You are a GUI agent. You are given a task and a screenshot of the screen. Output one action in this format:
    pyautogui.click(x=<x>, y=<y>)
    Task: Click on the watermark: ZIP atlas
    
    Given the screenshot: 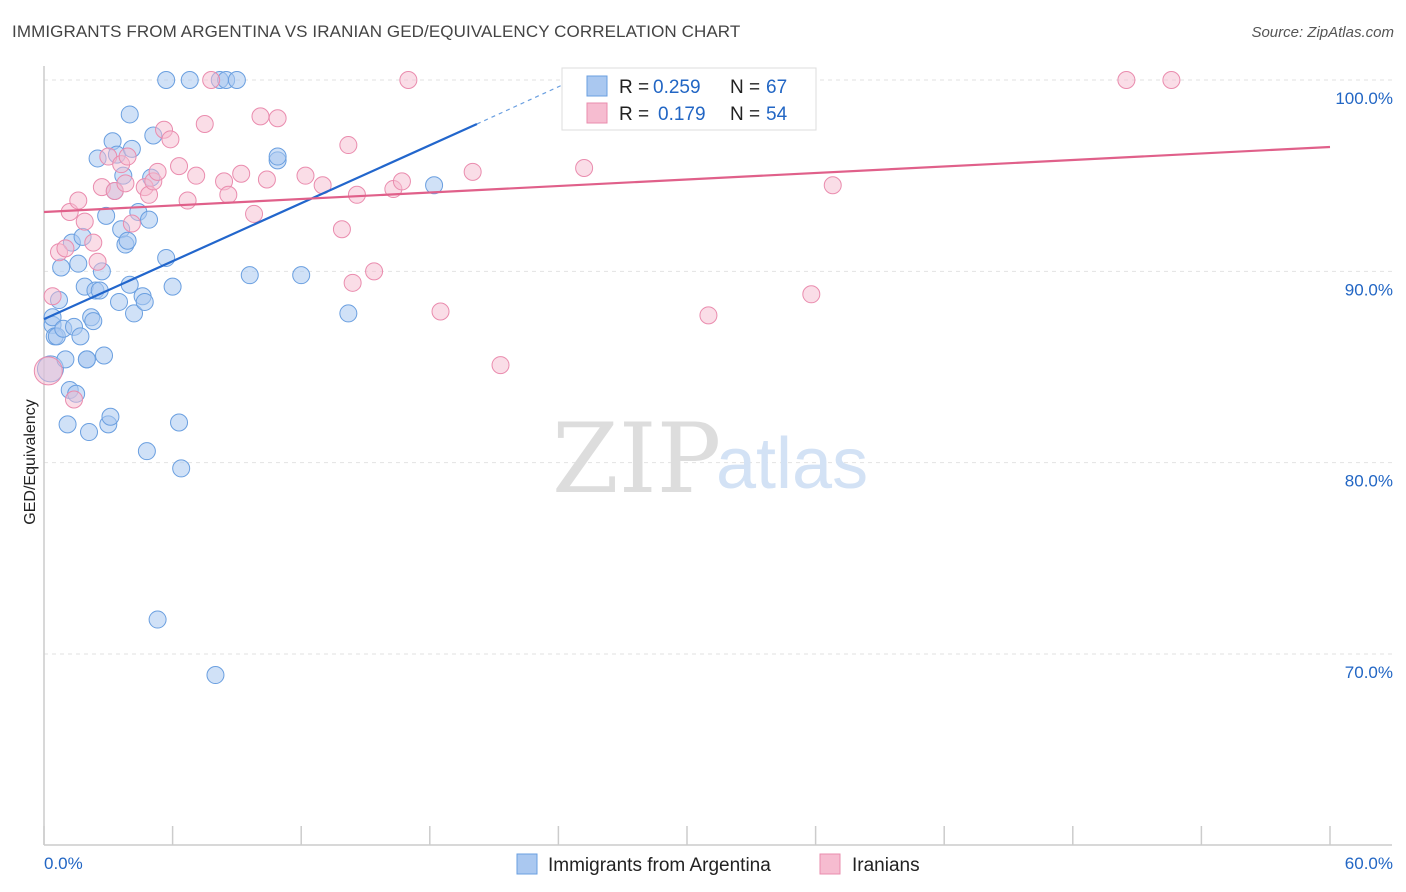 What is the action you would take?
    pyautogui.click(x=710, y=459)
    